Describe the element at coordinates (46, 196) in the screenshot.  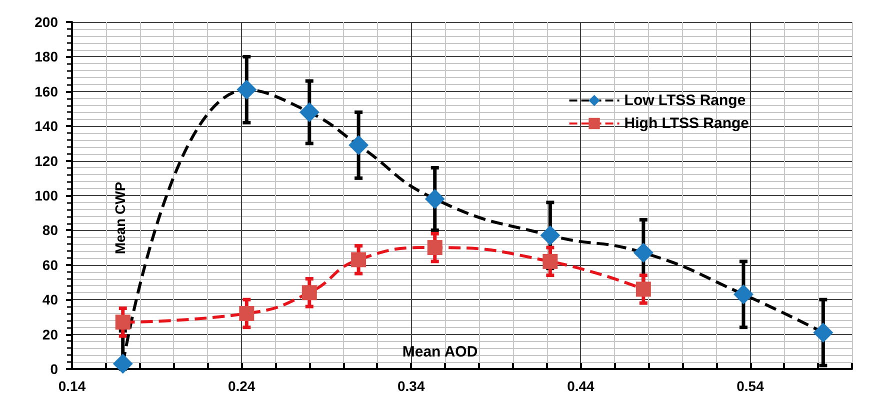
I see `y-tick-label: 100` at that location.